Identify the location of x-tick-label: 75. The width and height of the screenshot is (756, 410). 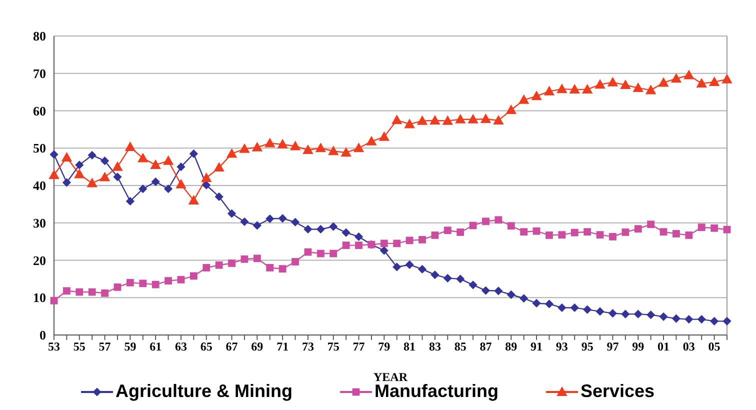
(333, 347).